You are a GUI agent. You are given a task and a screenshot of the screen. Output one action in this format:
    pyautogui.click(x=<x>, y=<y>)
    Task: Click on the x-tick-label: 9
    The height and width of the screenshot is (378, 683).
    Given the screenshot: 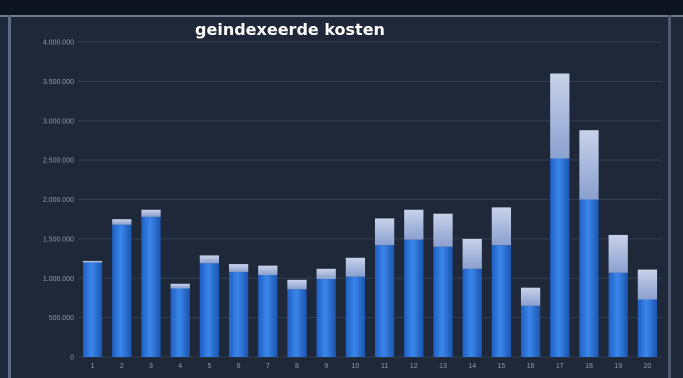 What is the action you would take?
    pyautogui.click(x=326, y=366)
    